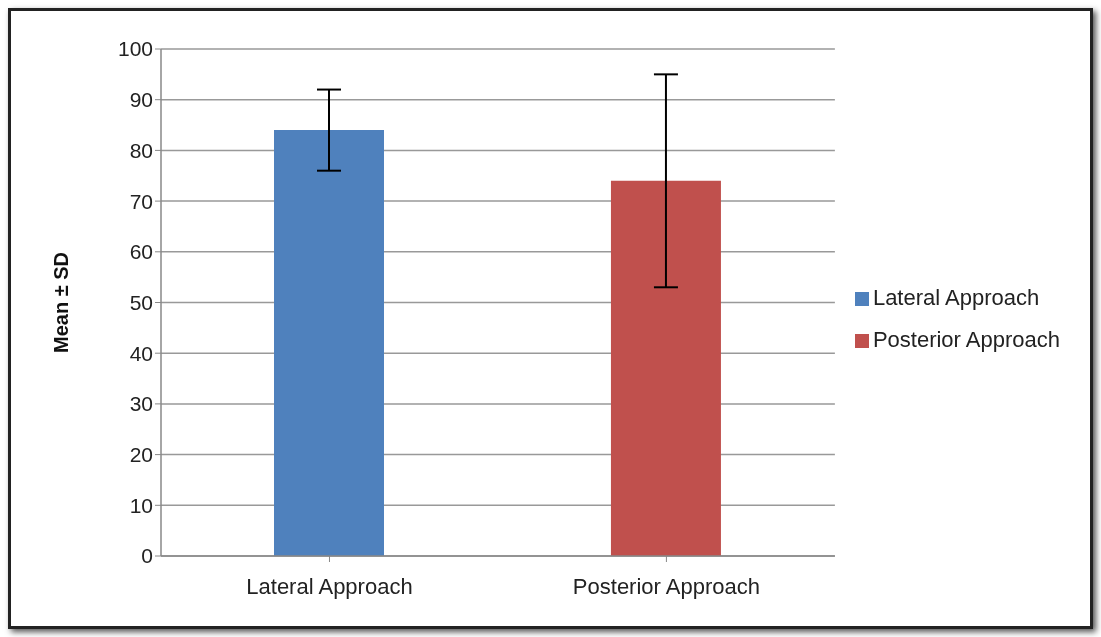 The height and width of the screenshot is (637, 1101). Describe the element at coordinates (141, 100) in the screenshot. I see `y-tick-label: 90` at that location.